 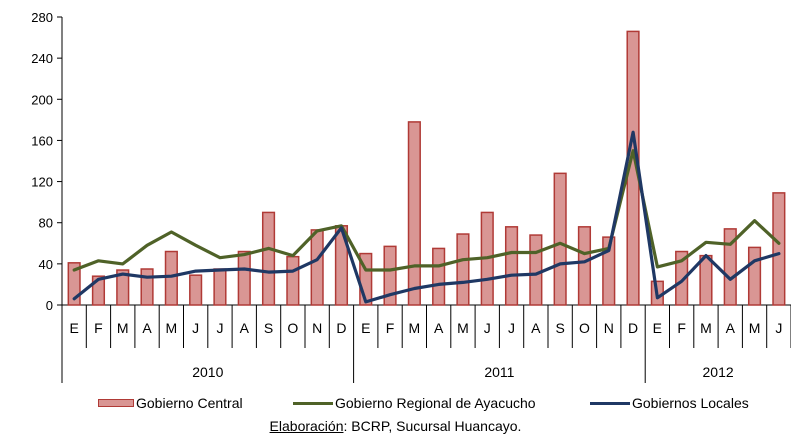 What do you see at coordinates (46, 264) in the screenshot?
I see `y-tick-label: 40` at bounding box center [46, 264].